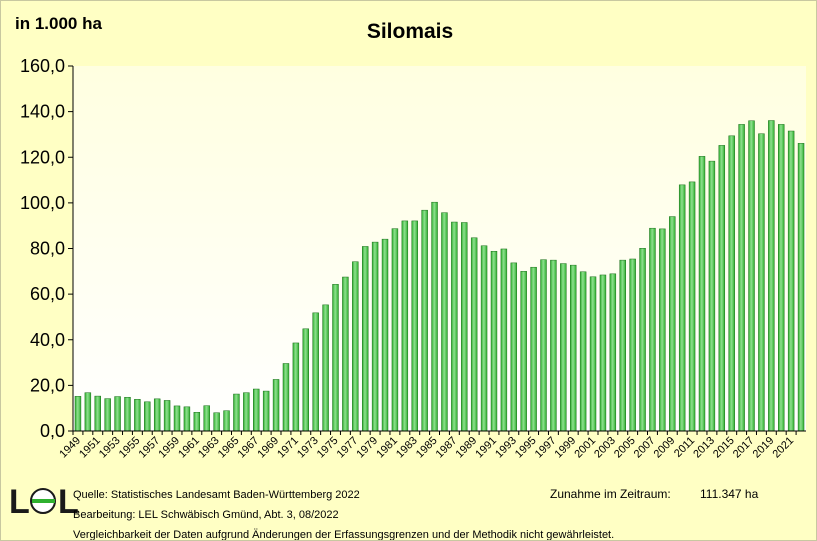 This screenshot has height=541, width=817. I want to click on bar-1972, so click(305, 380).